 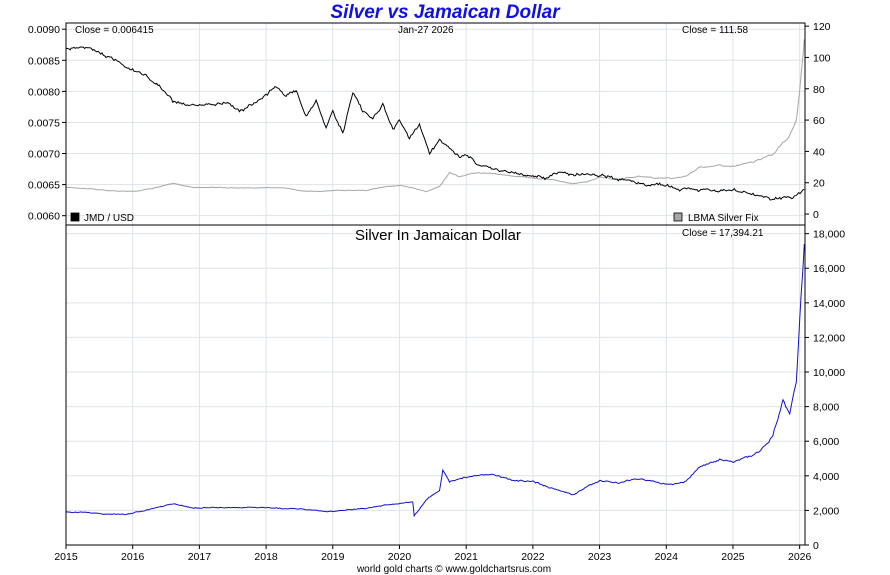 What do you see at coordinates (816, 546) in the screenshot?
I see `bottom-right-tick-label: 0` at bounding box center [816, 546].